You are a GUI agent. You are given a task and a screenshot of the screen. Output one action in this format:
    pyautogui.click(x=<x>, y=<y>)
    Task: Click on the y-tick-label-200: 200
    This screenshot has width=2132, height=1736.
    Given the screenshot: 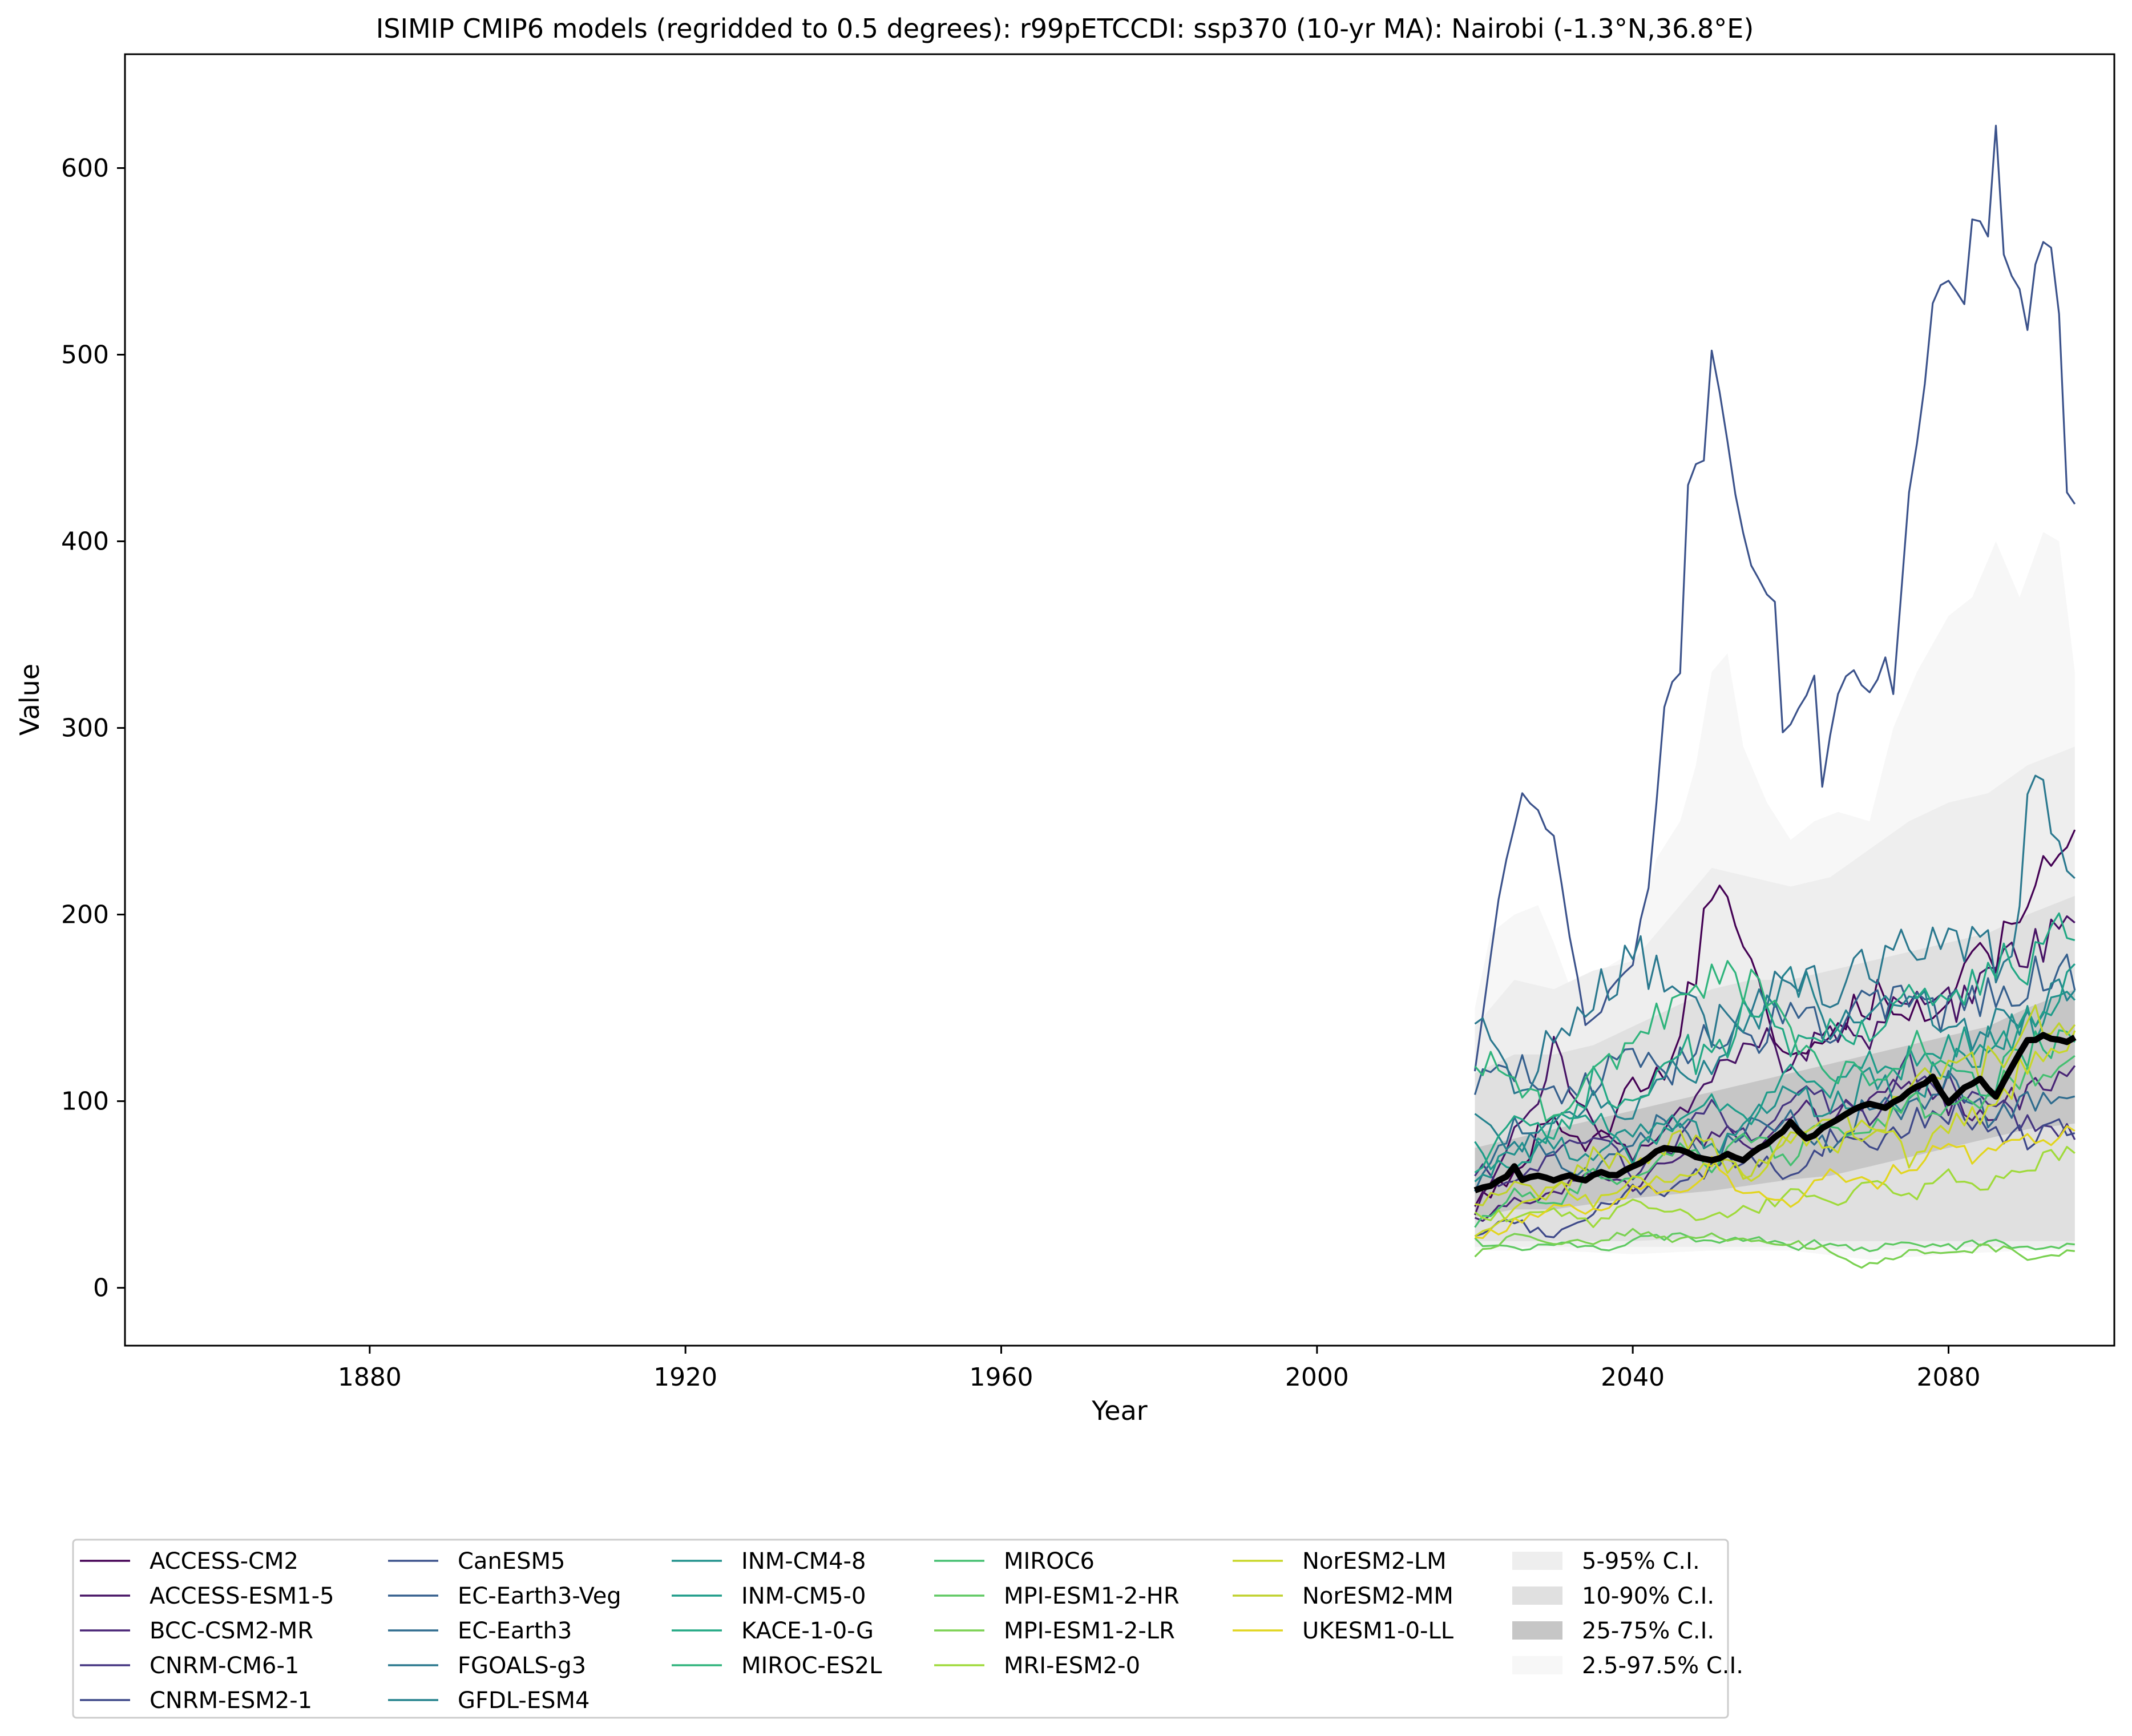 What is the action you would take?
    pyautogui.click(x=85, y=915)
    